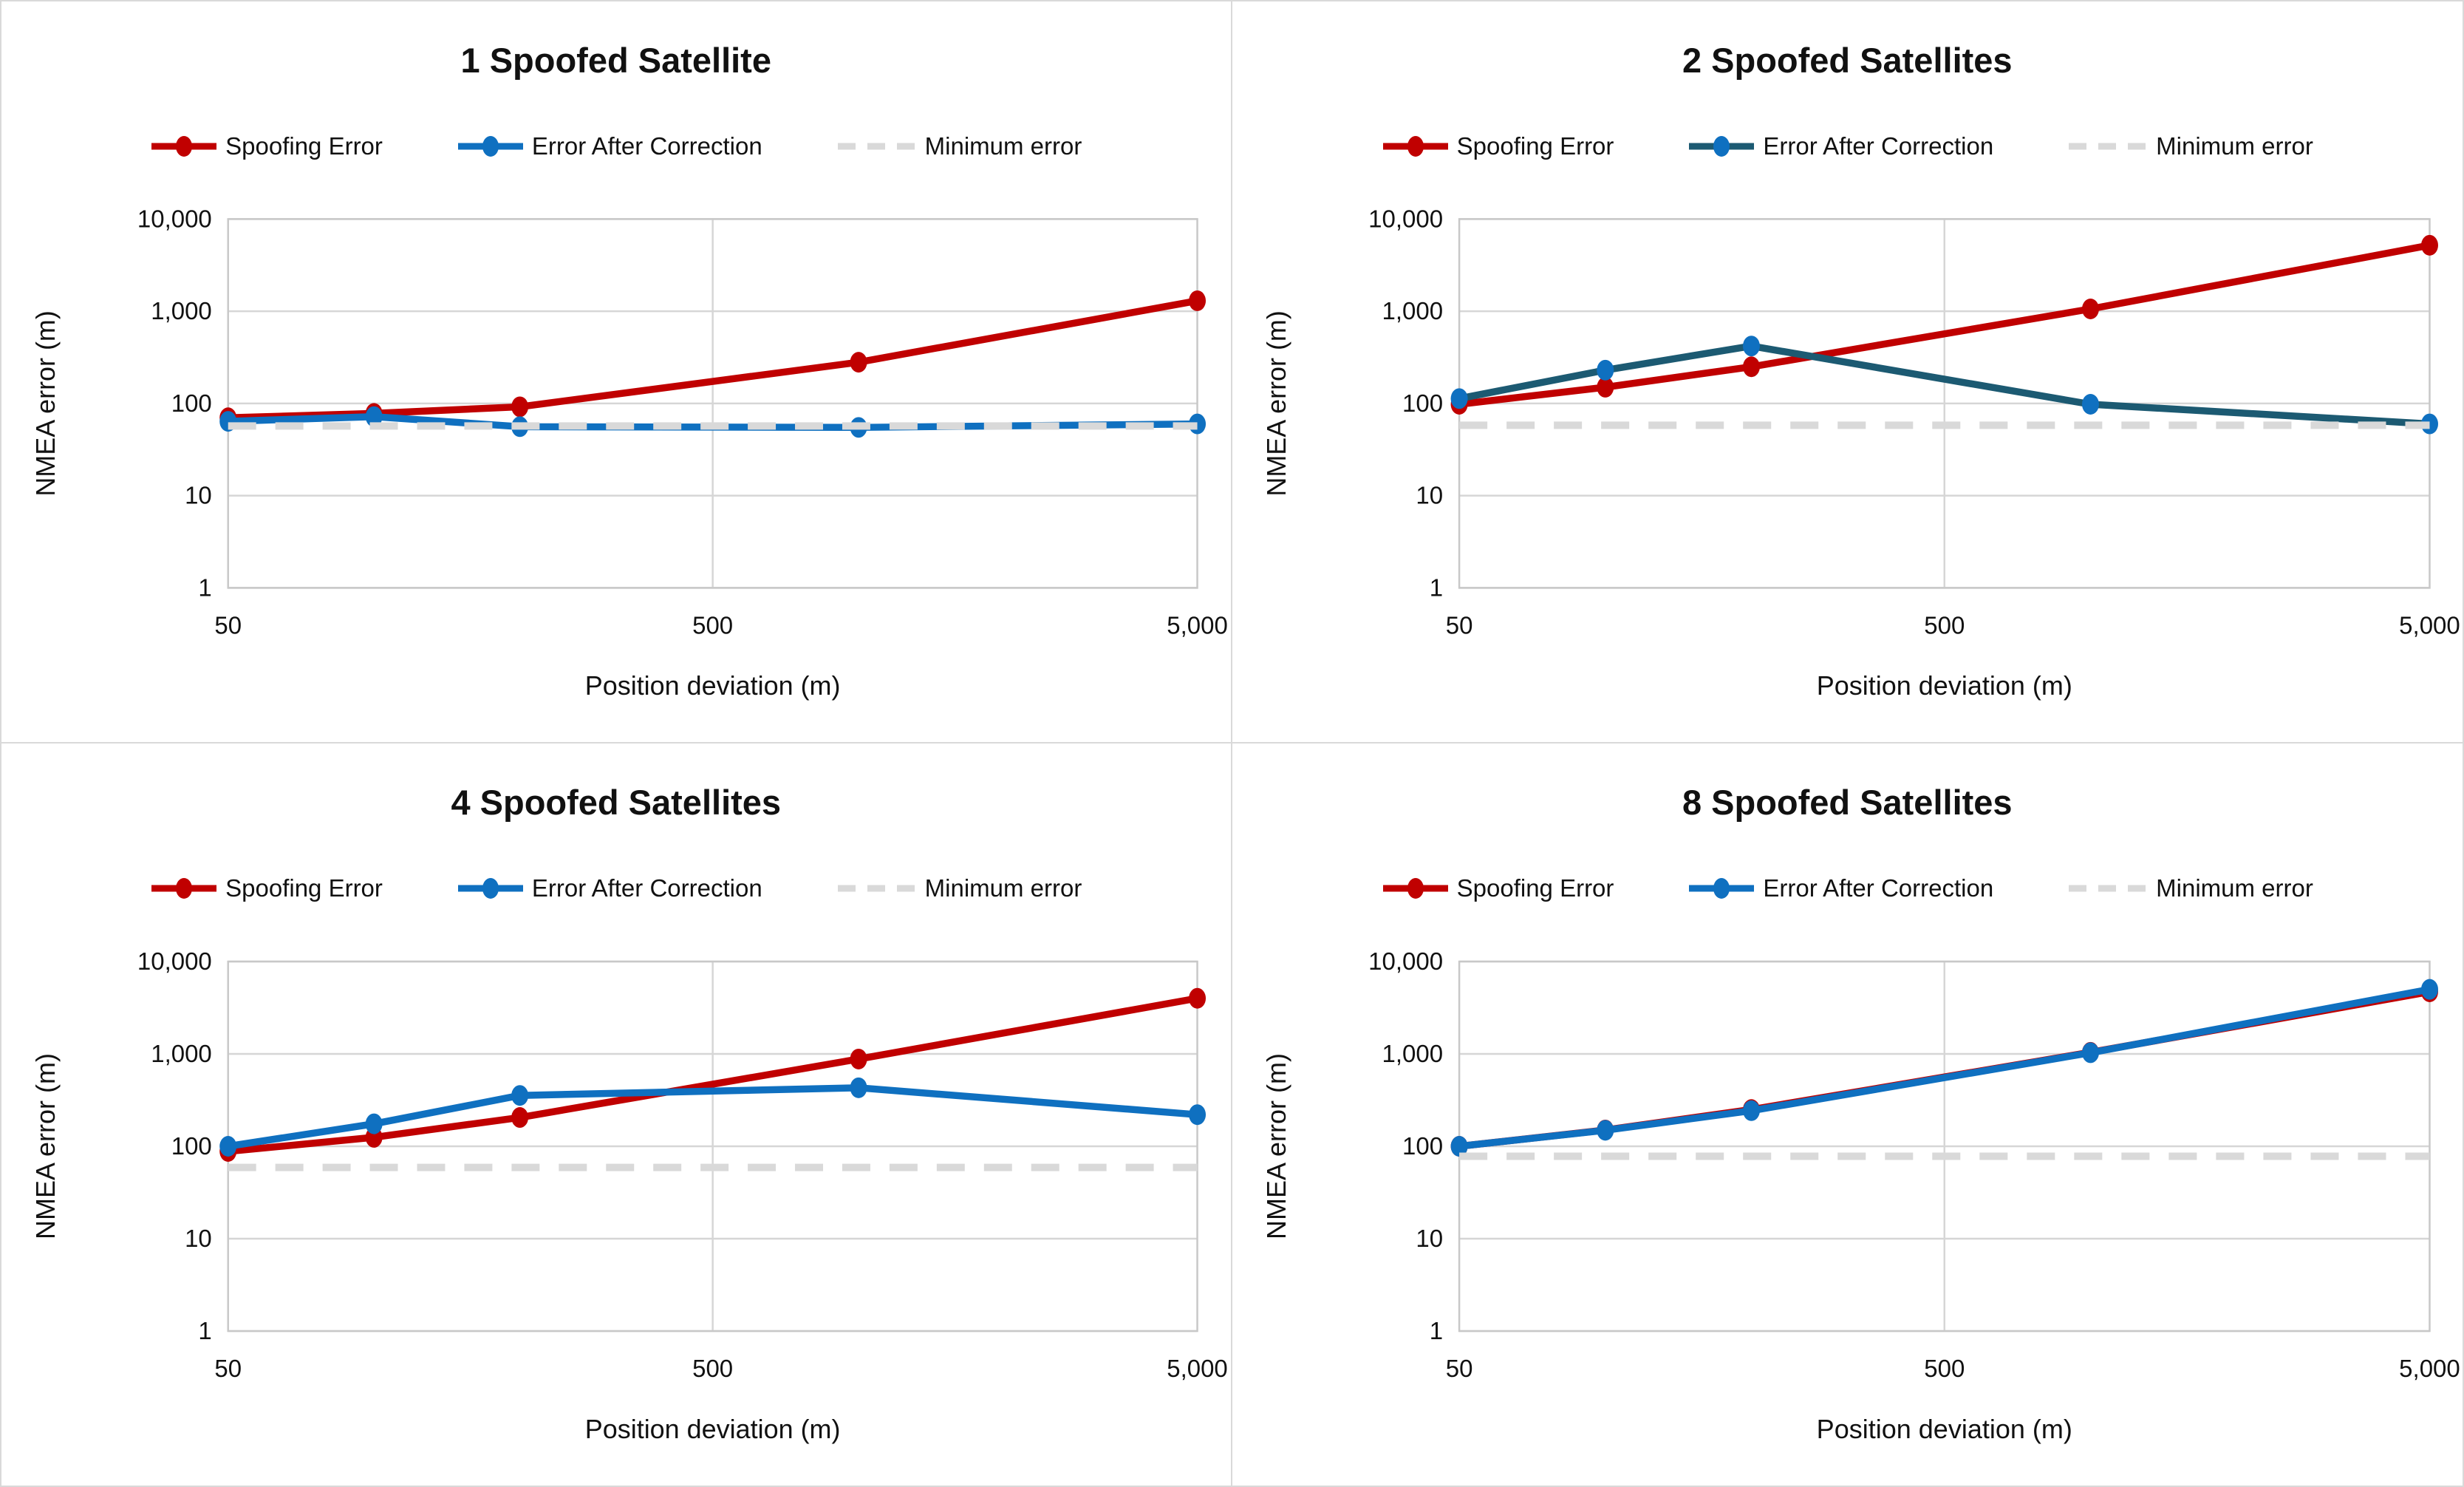  What do you see at coordinates (1847, 803) in the screenshot?
I see `chart-title: 8 Spoofed Satellites` at bounding box center [1847, 803].